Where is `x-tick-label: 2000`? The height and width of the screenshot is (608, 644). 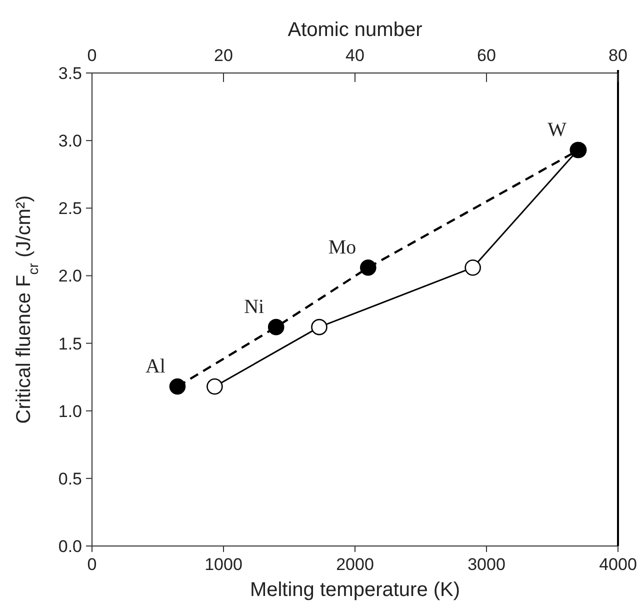 x-tick-label: 2000 is located at coordinates (355, 564).